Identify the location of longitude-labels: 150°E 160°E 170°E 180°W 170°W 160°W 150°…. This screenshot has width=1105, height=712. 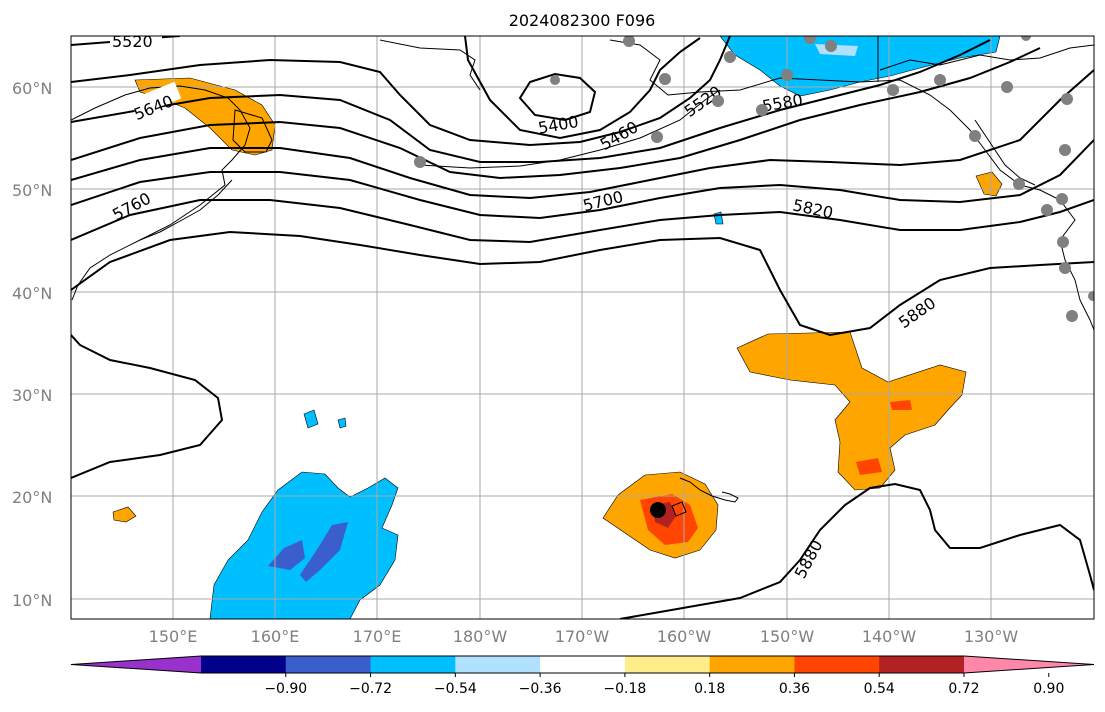
(584, 636).